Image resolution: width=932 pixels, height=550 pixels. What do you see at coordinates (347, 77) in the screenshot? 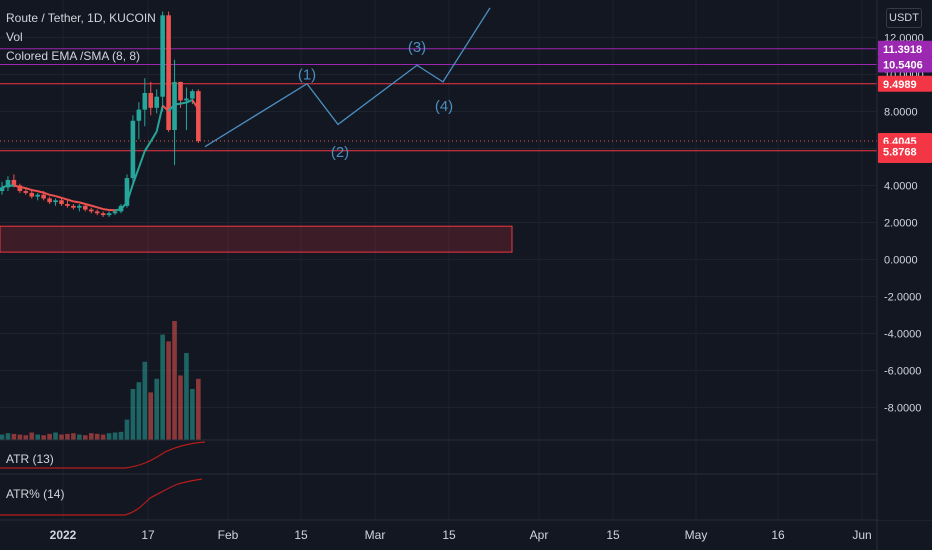
I see `wave-path` at bounding box center [347, 77].